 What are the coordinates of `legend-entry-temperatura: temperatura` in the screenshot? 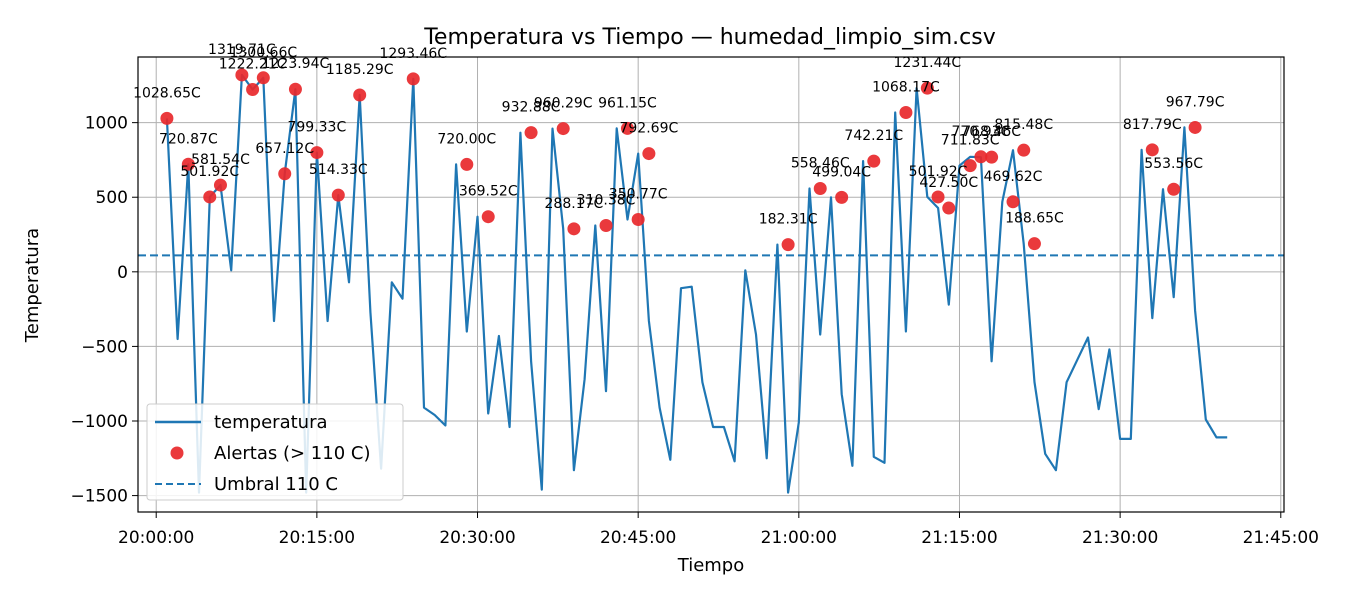 It's located at (271, 422).